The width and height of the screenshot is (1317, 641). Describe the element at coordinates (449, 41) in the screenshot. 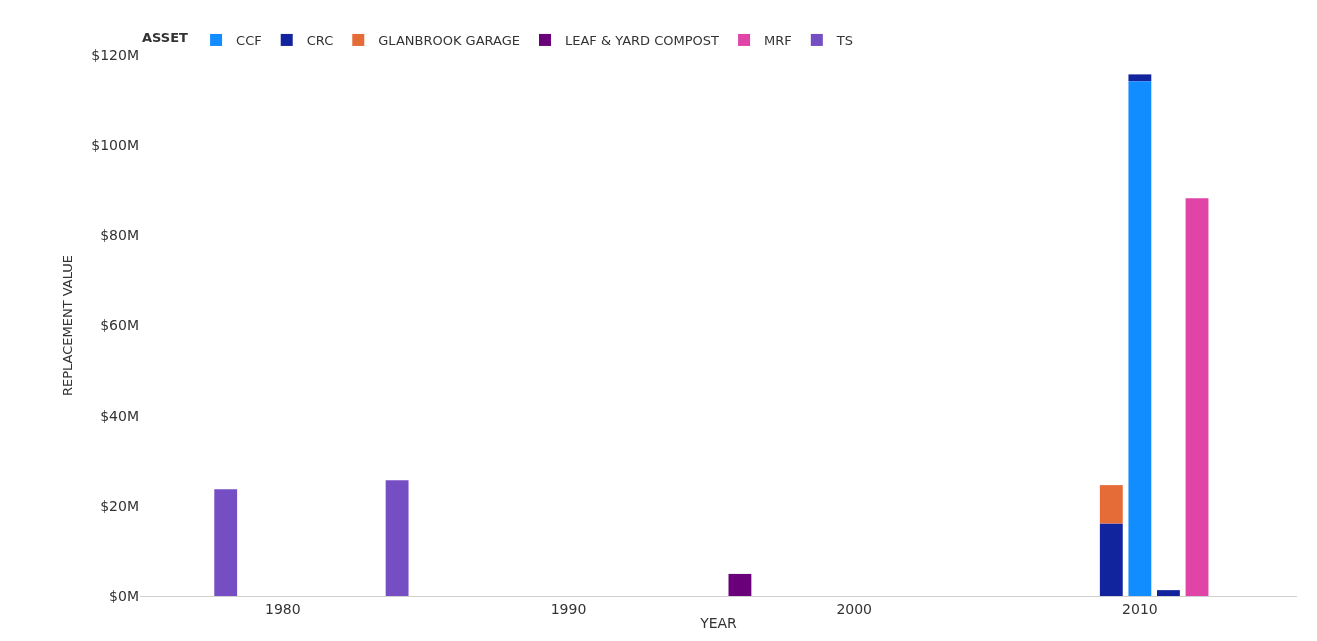

I see `legend-label: GLANBROOK GARAGE` at that location.